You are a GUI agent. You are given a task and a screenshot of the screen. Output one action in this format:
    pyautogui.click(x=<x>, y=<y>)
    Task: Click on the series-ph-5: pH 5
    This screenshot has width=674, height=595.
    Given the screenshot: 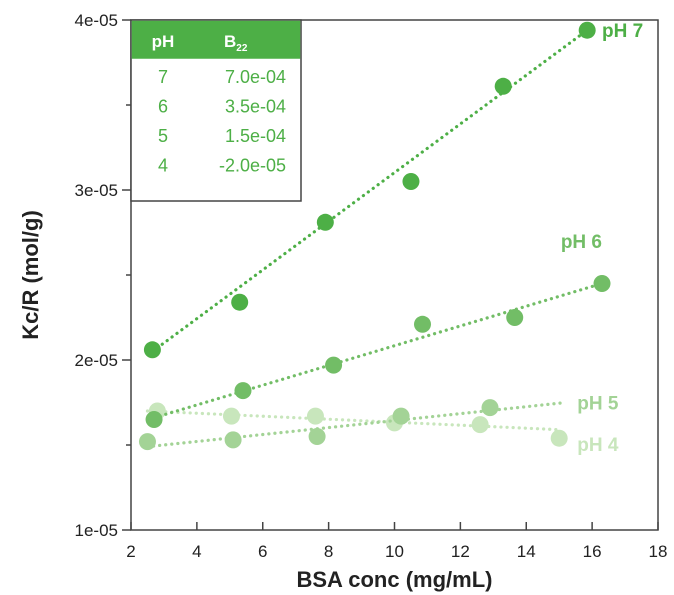 What is the action you would take?
    pyautogui.click(x=378, y=422)
    